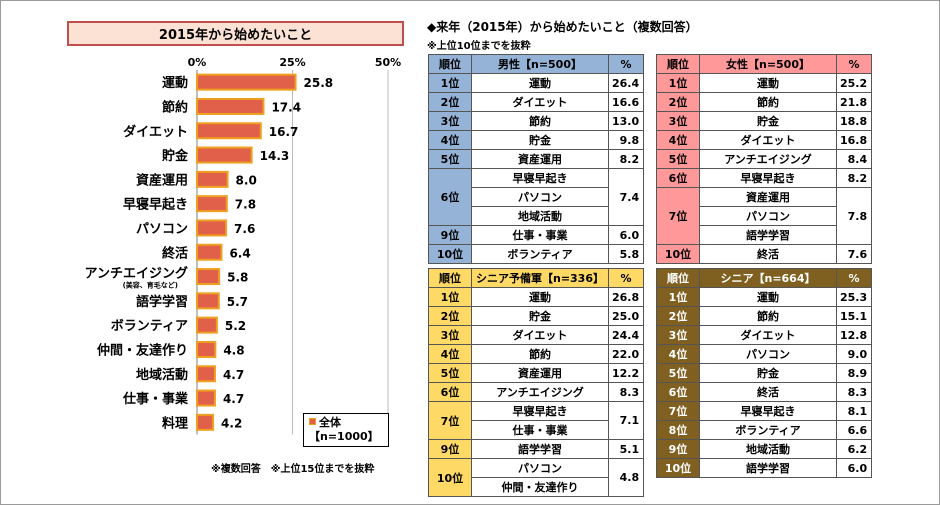  I want to click on table-header-cell: 男性【n=500】, so click(540, 64).